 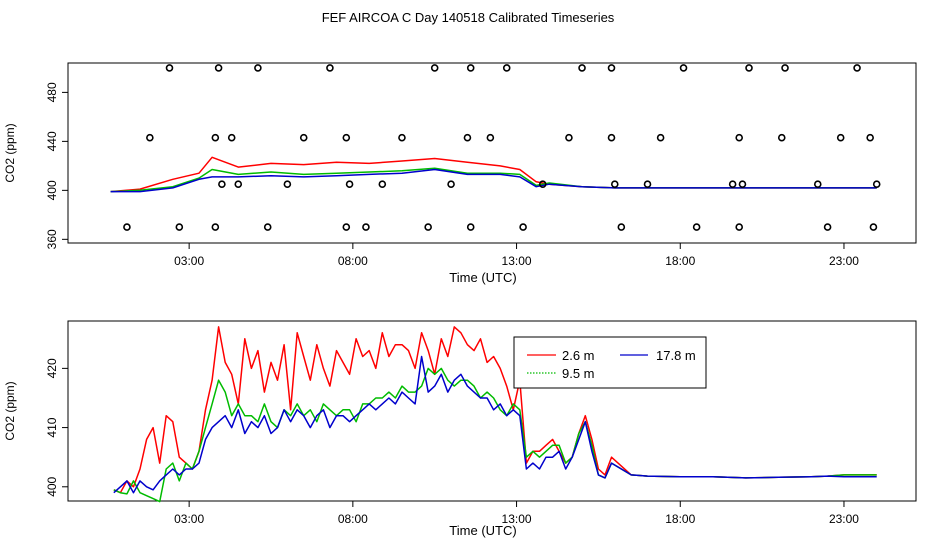 What do you see at coordinates (844, 261) in the screenshot?
I see `x-tick-label-top-4: 23:00` at bounding box center [844, 261].